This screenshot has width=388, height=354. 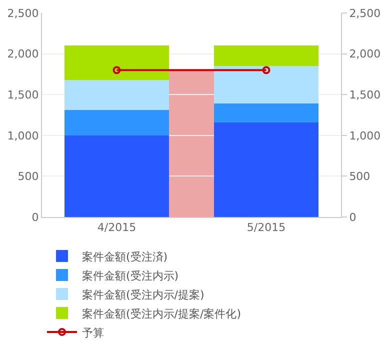 What do you see at coordinates (23, 54) in the screenshot?
I see `y-tick-label: 2,000` at bounding box center [23, 54].